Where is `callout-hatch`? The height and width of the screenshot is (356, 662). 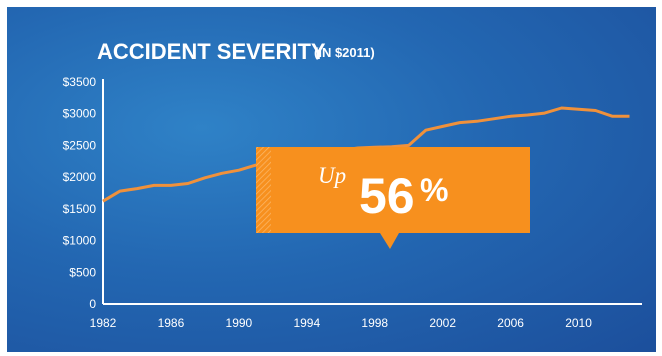
callout-hatch is located at coordinates (263, 190).